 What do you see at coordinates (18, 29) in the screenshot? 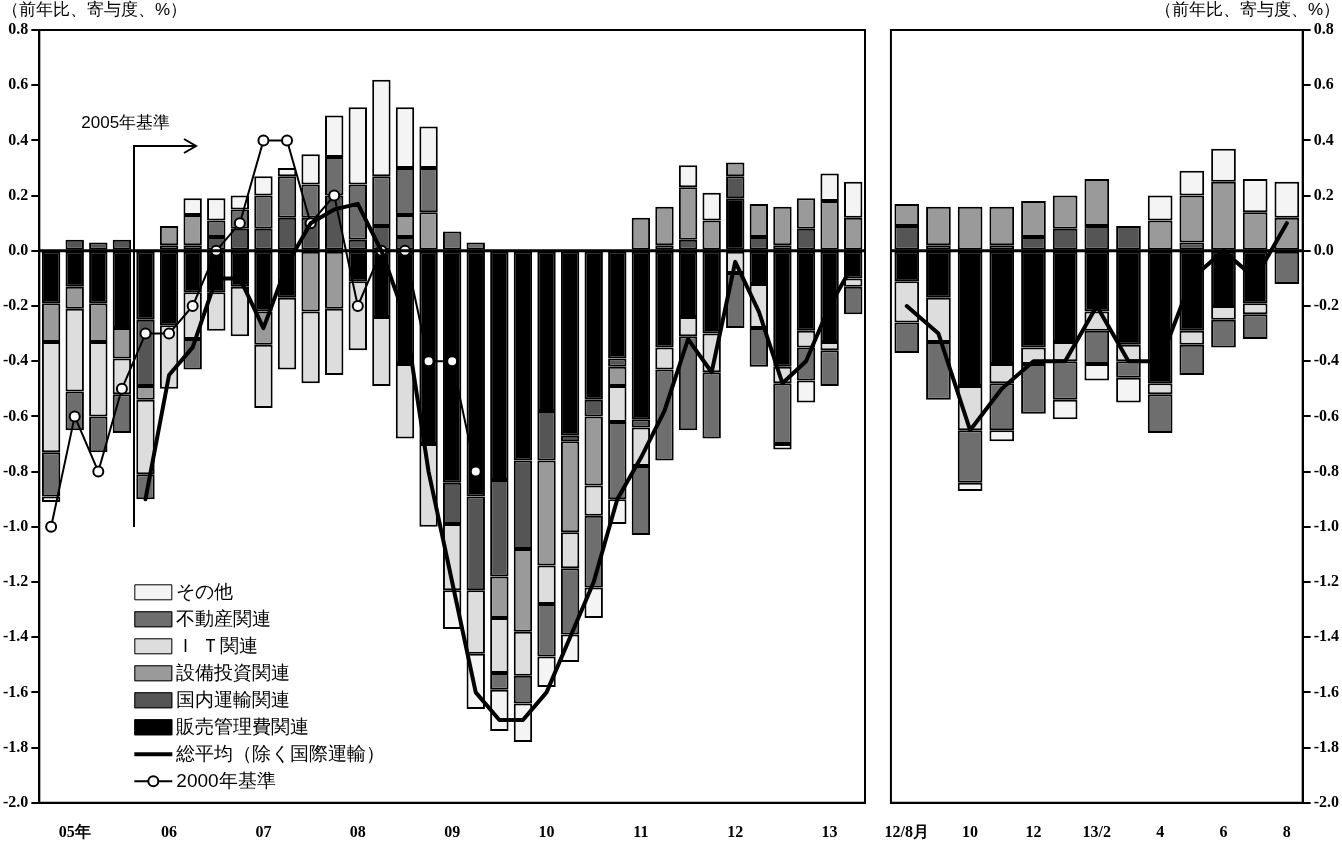
I see `y-tick-label: 0.8` at bounding box center [18, 29].